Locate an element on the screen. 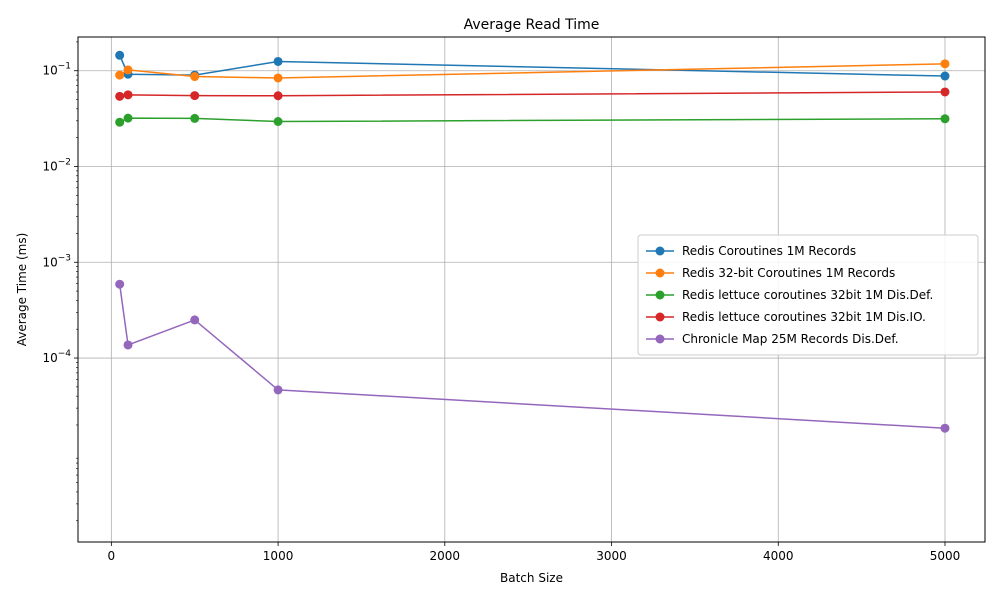 This screenshot has height=600, width=1000. y-tick-exponent: −3 is located at coordinates (64, 258).